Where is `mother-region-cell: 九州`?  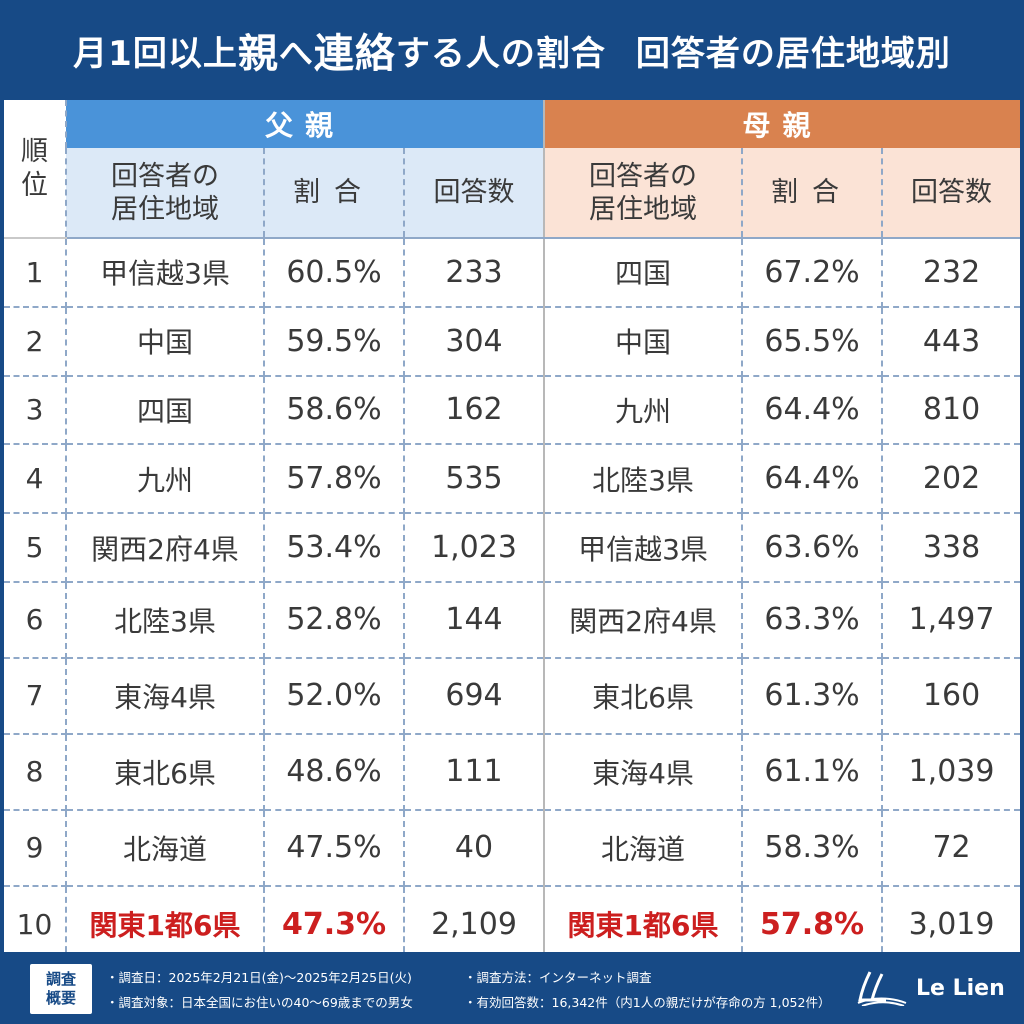
mother-region-cell: 九州 is located at coordinates (644, 410).